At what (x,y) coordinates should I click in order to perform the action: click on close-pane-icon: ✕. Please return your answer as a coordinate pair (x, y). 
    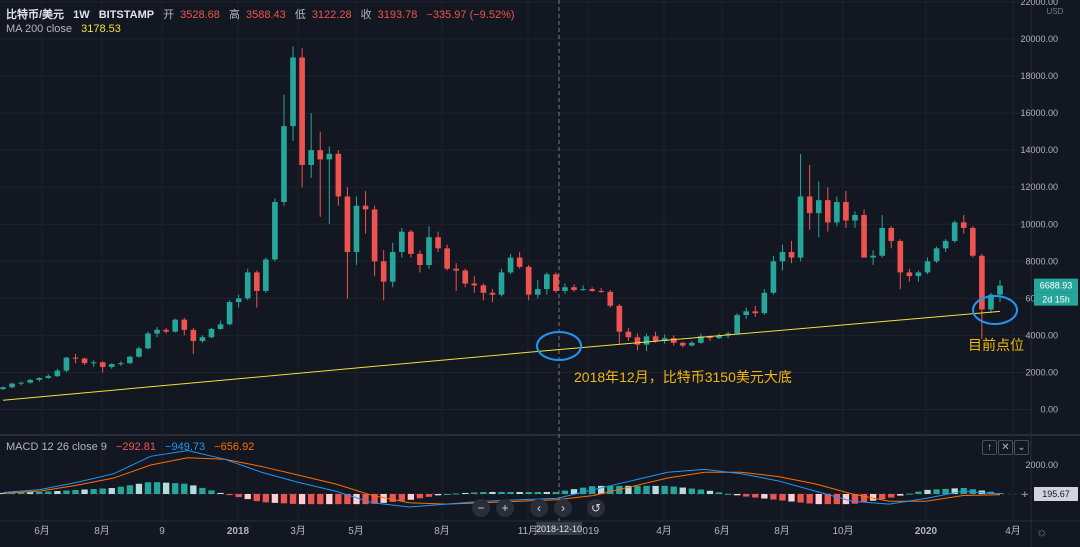
    Looking at the image, I should click on (1005, 447).